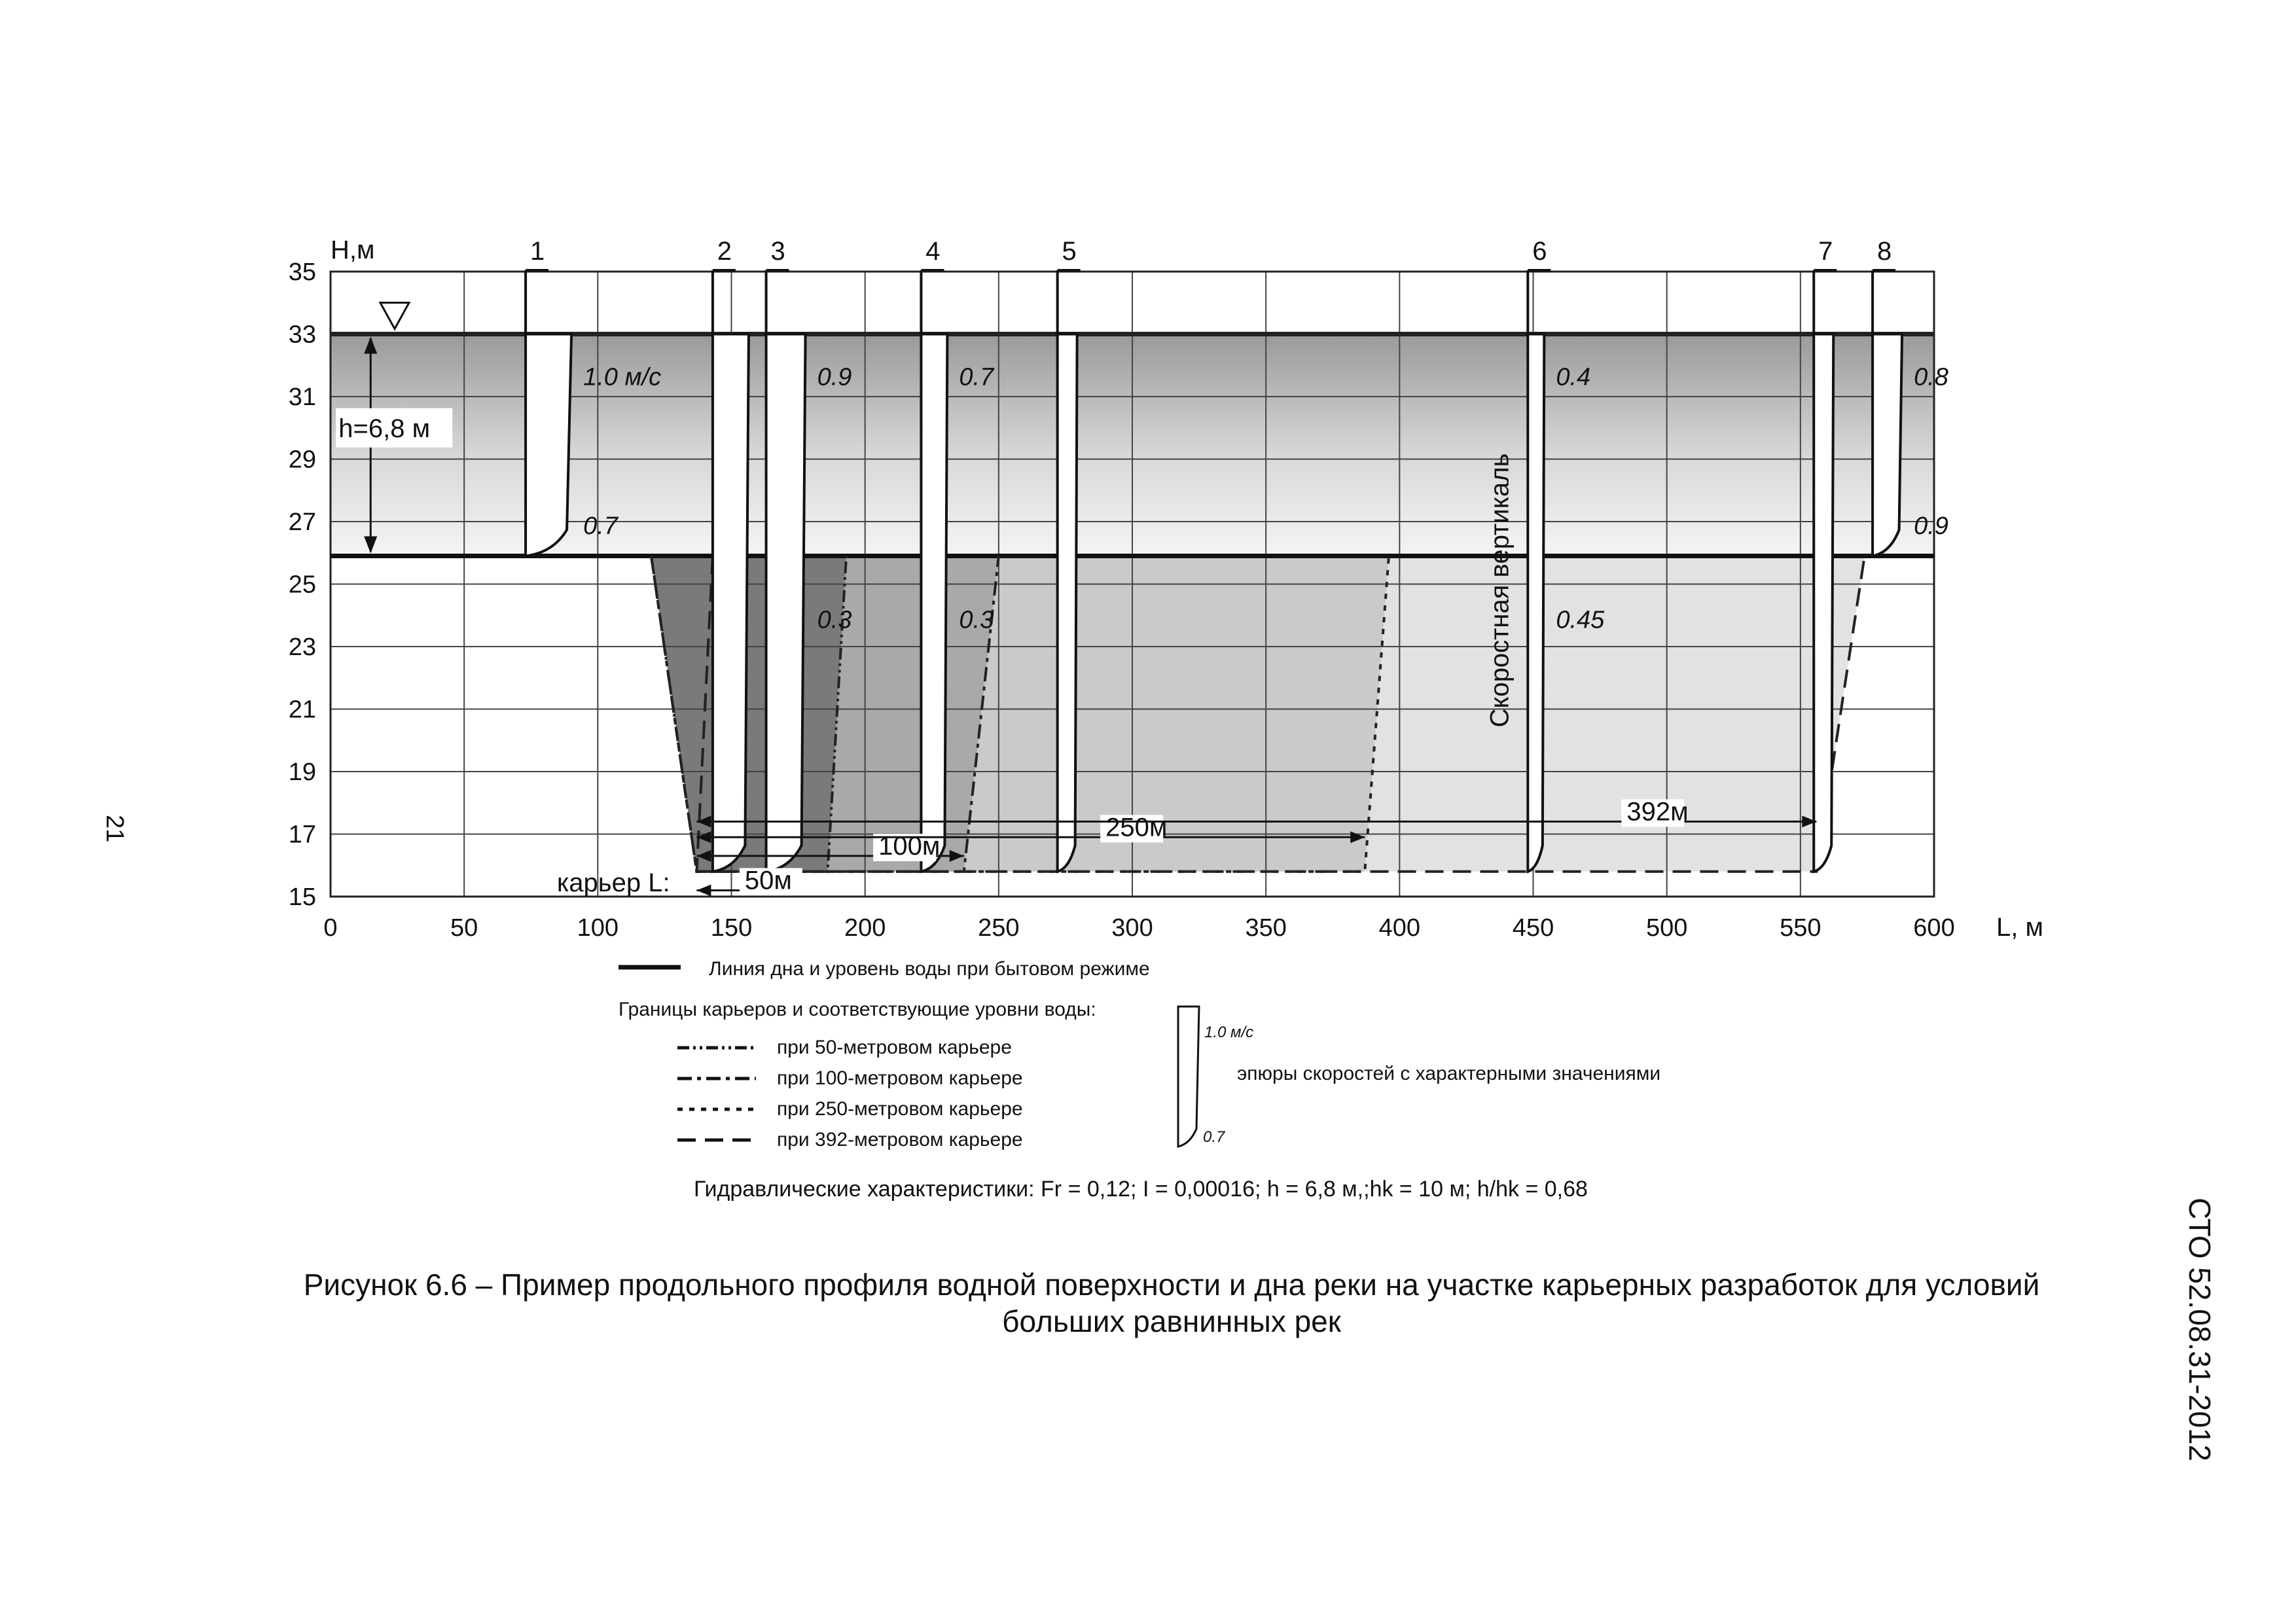  I want to click on x-tick-label: 350, so click(1265, 928).